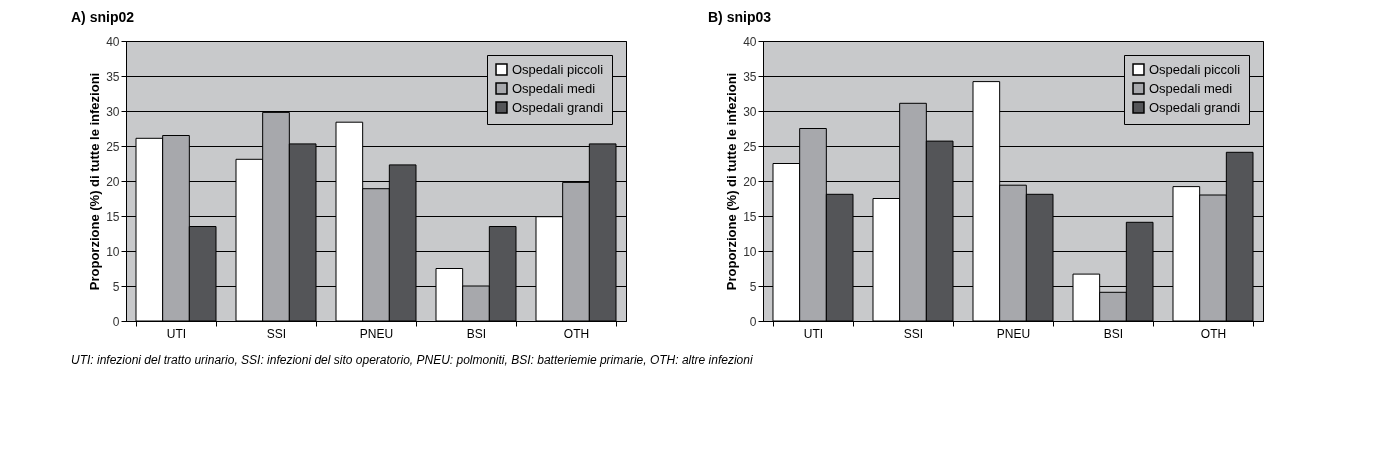 The height and width of the screenshot is (470, 1397). I want to click on chart-title: A) snip02, so click(103, 17).